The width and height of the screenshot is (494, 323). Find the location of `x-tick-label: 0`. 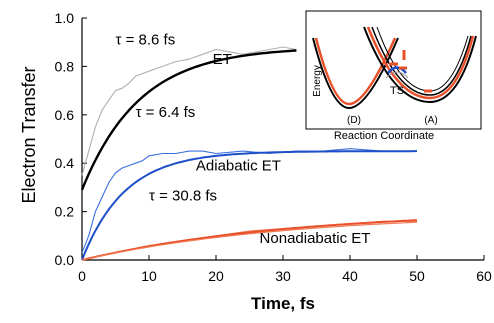

x-tick-label: 0 is located at coordinates (82, 276).